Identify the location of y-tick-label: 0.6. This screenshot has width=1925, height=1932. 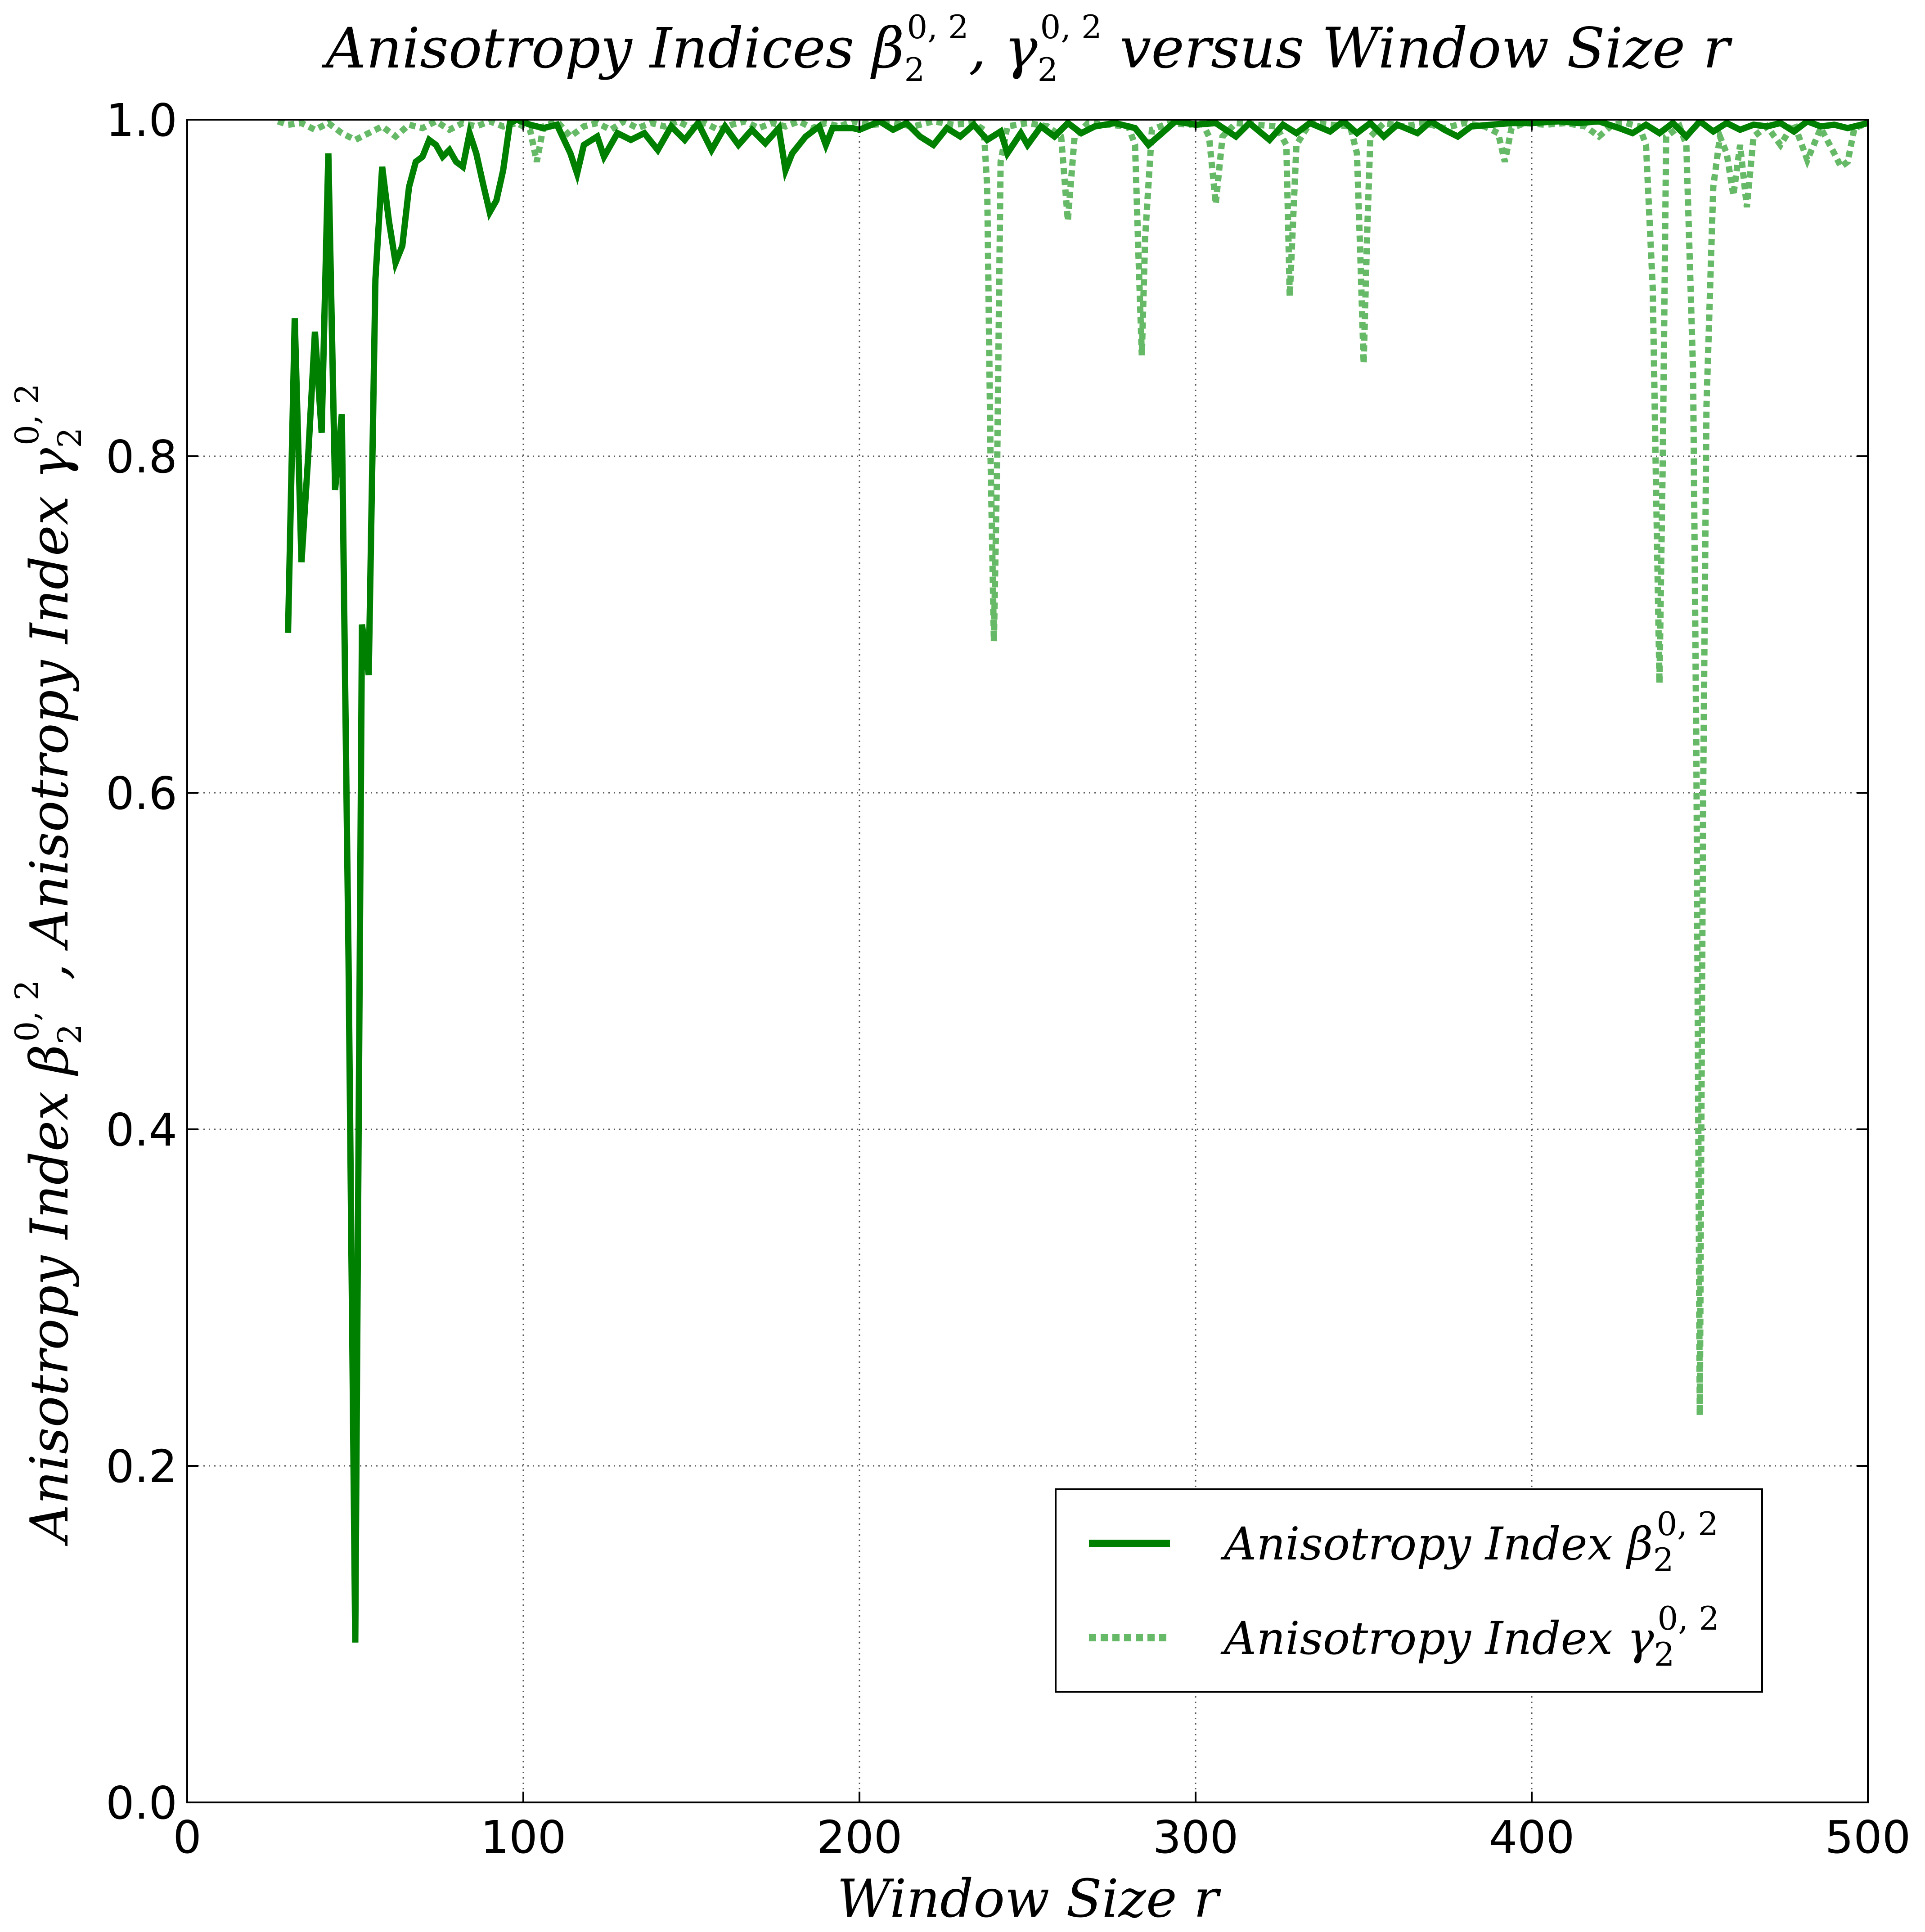
(141, 793).